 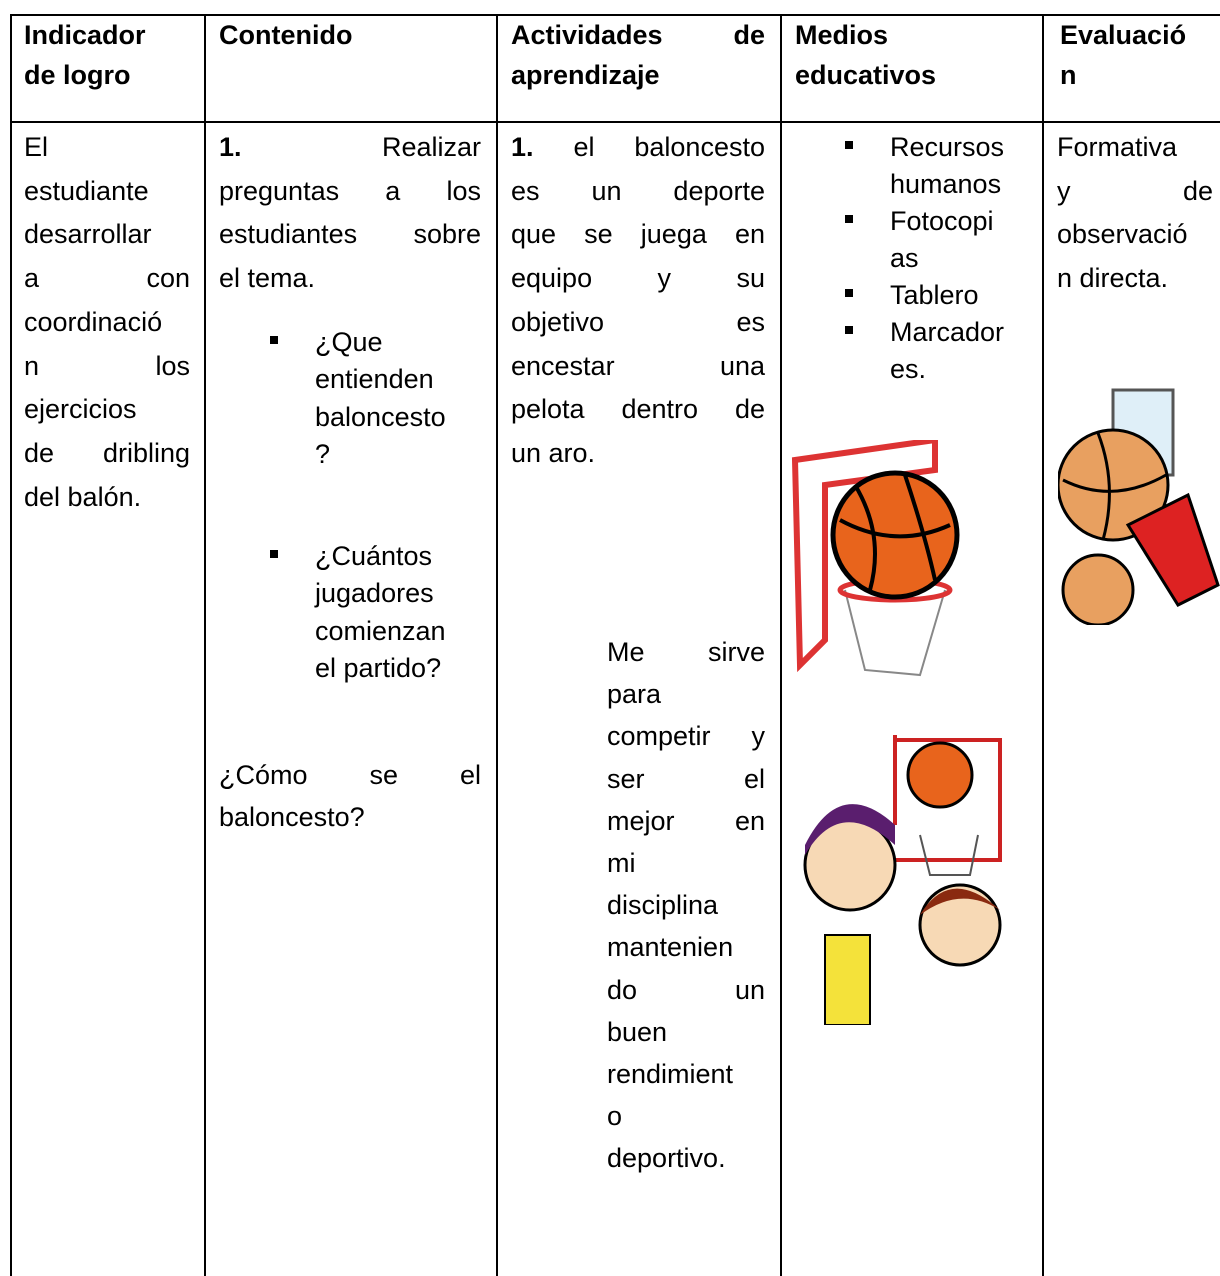 What do you see at coordinates (86, 190) in the screenshot?
I see `indicator-line: estudiante` at bounding box center [86, 190].